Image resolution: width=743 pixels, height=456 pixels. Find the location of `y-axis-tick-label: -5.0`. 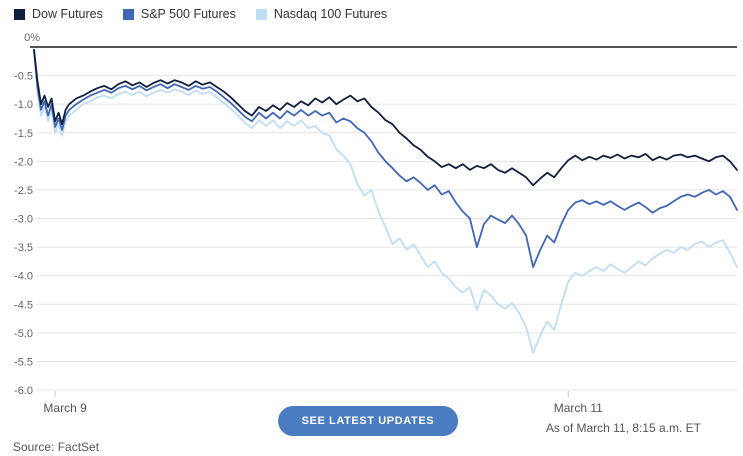

y-axis-tick-label: -5.0 is located at coordinates (23, 334).